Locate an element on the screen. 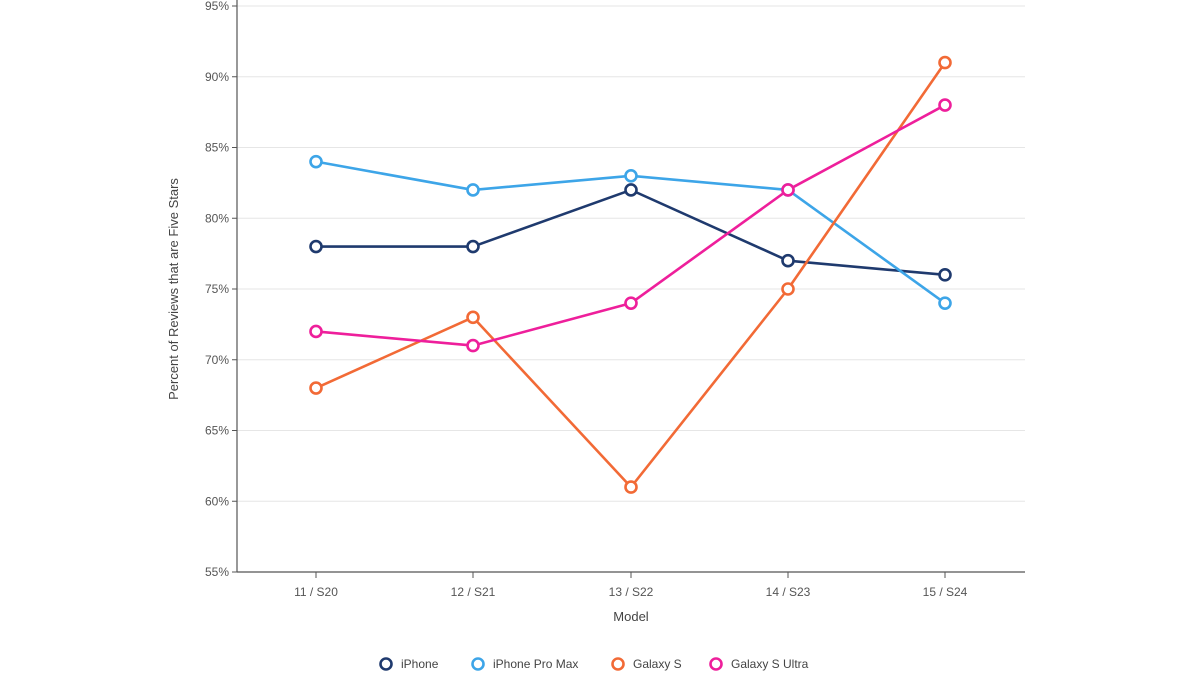 The width and height of the screenshot is (1200, 675). legend-item-galaxy-s-ultra: Galaxy S Ultra is located at coordinates (759, 664).